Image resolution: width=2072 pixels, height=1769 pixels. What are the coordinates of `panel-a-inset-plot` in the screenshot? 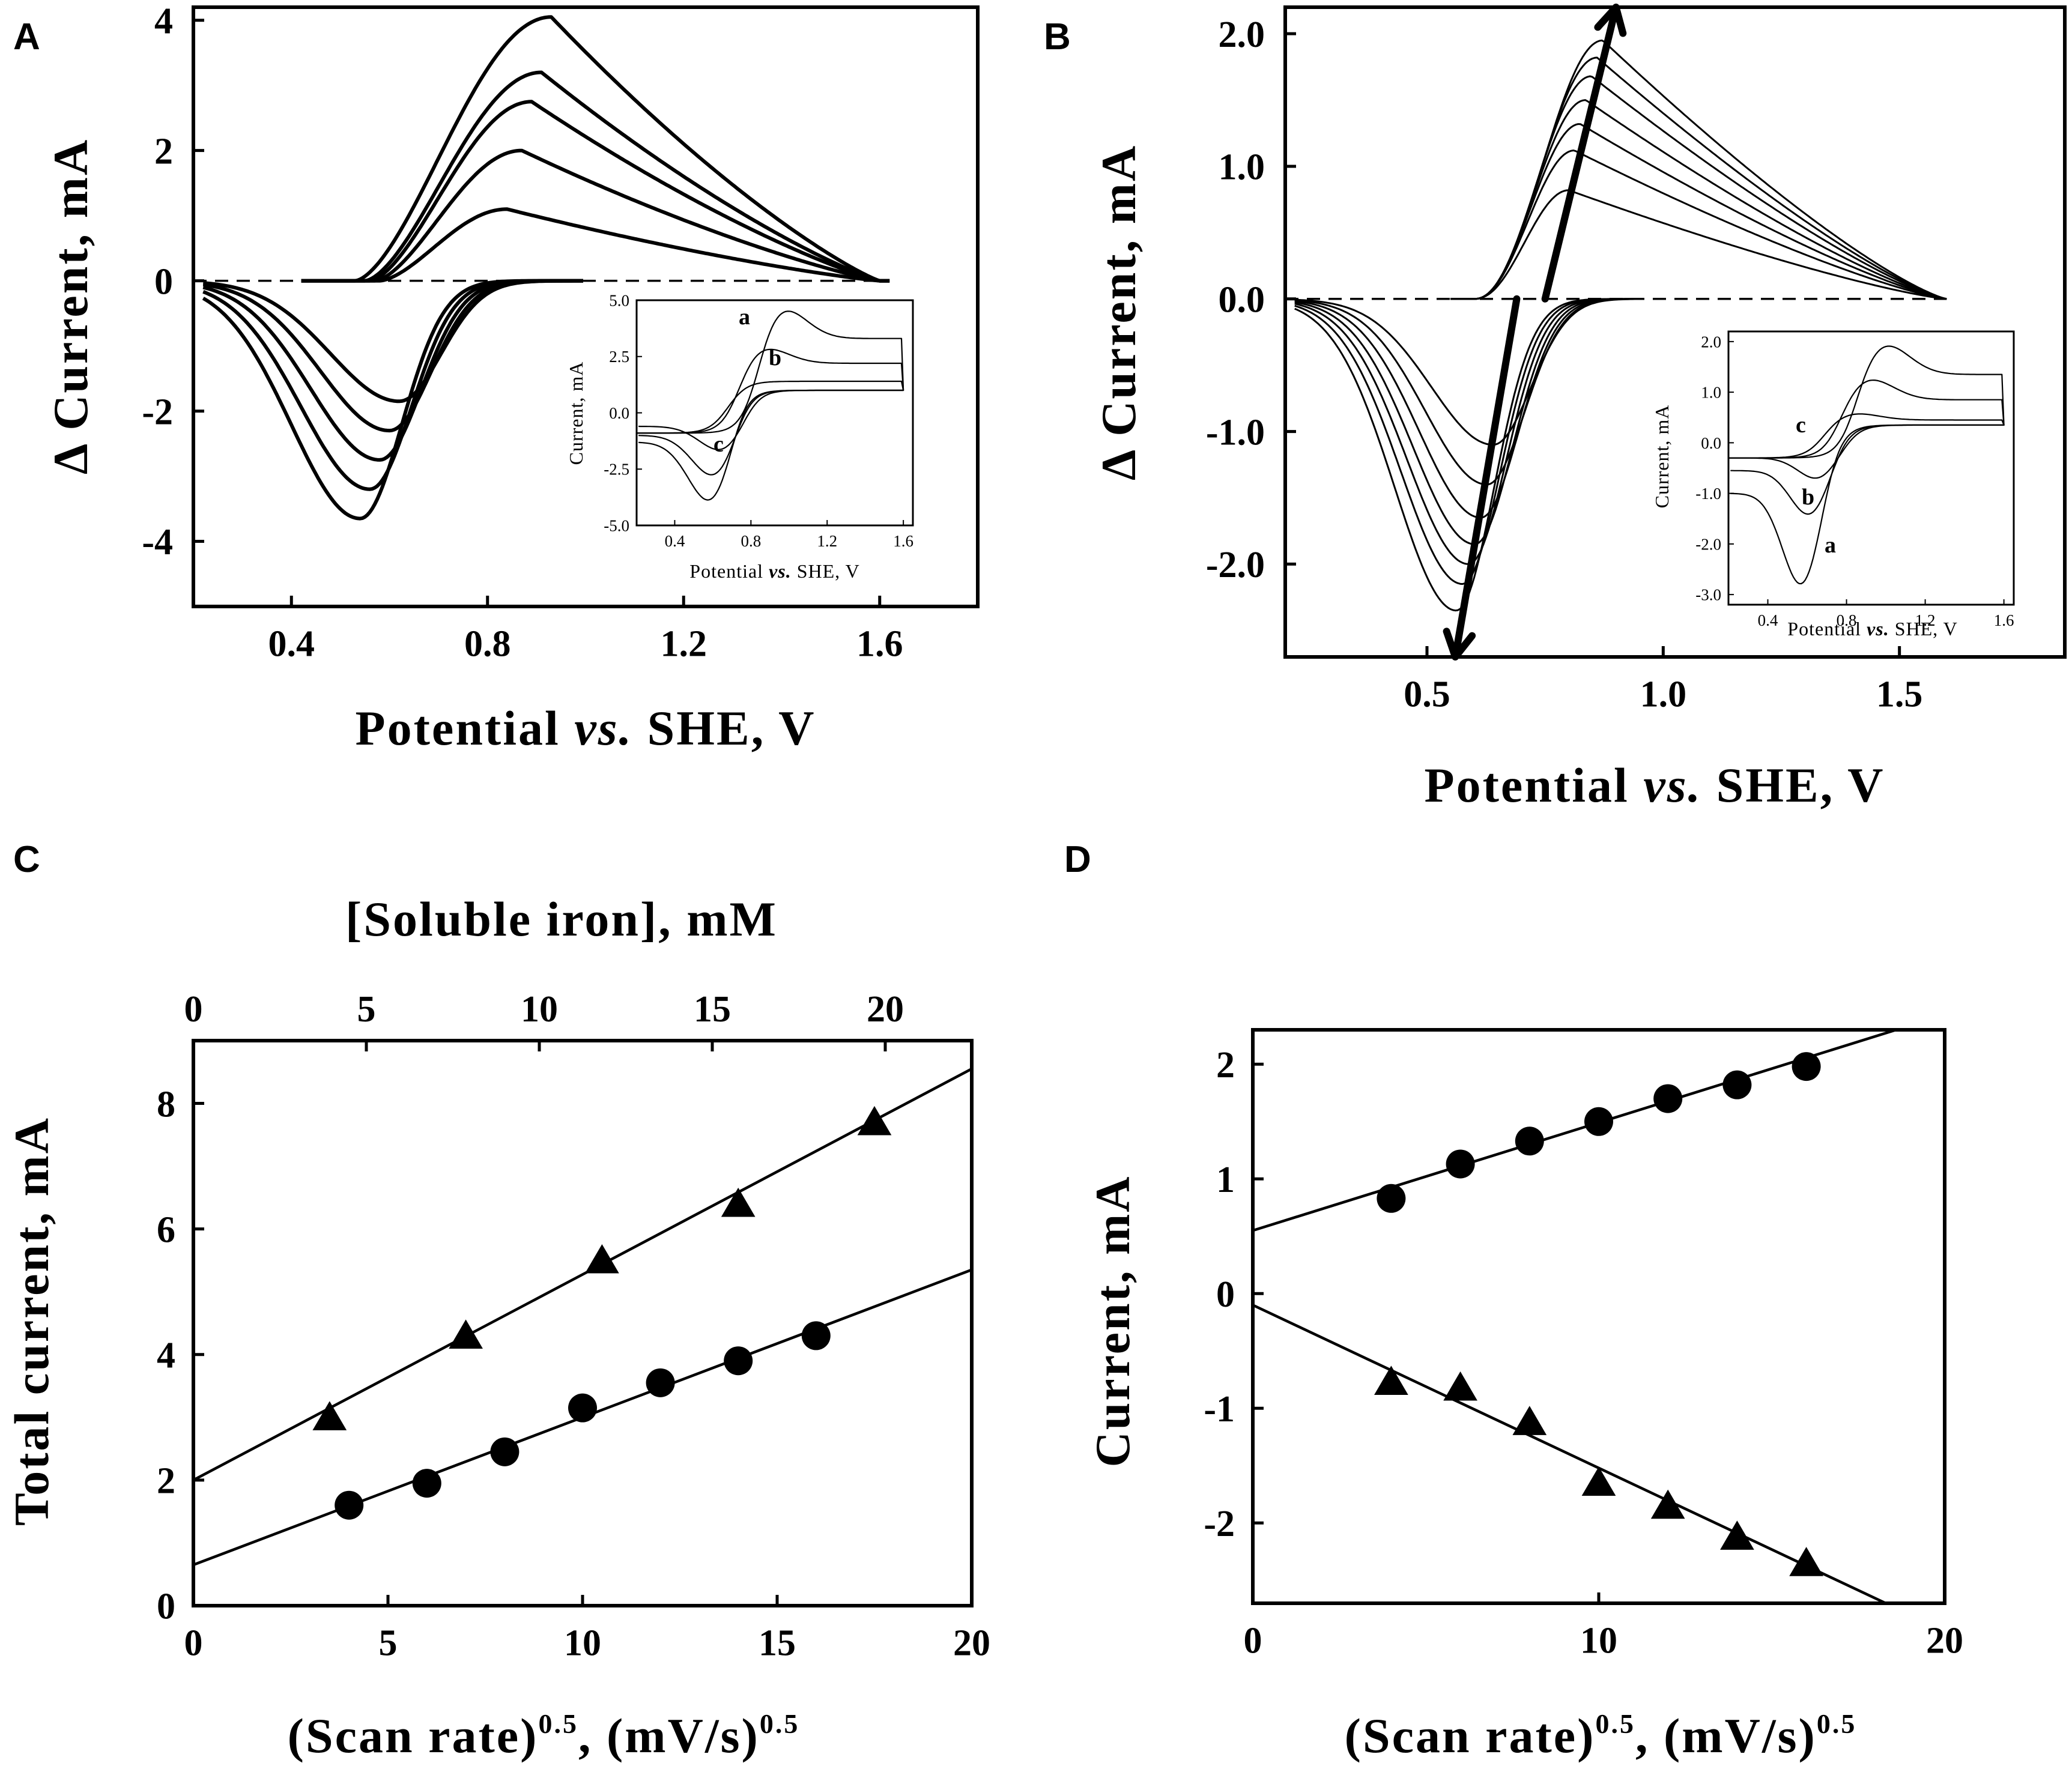 It's located at (770, 405).